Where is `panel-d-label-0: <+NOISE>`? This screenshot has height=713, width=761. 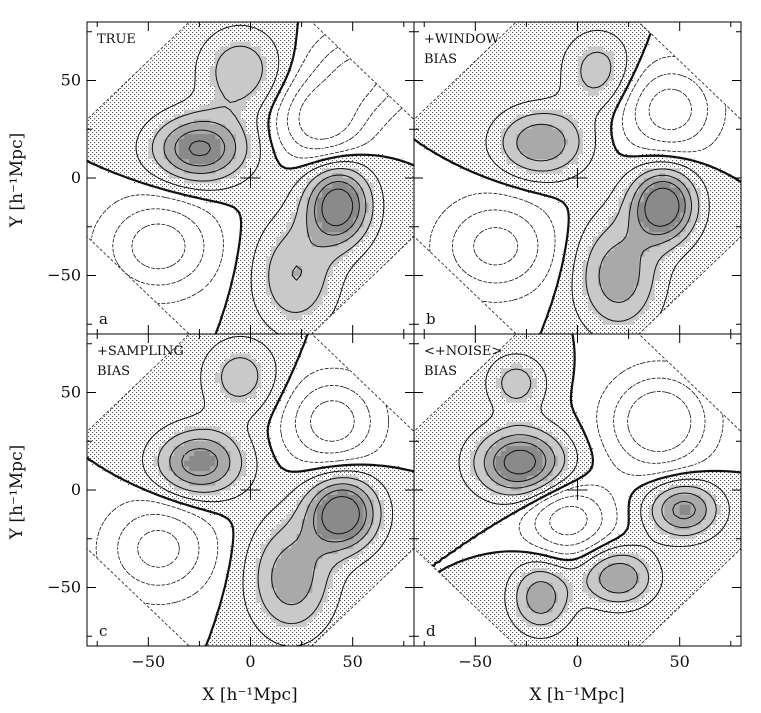
panel-d-label-0: <+NOISE> is located at coordinates (463, 351).